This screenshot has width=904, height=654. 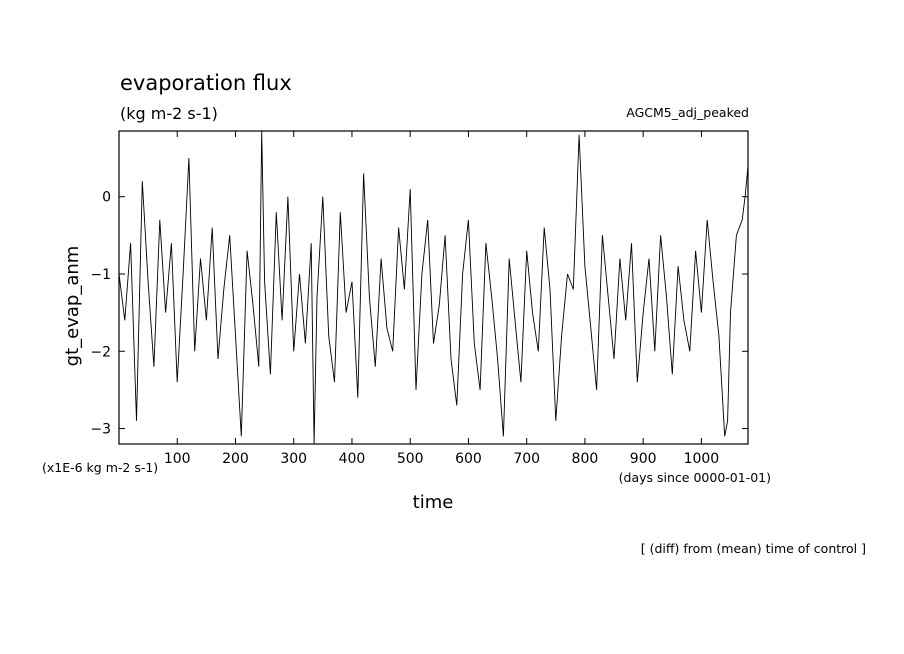 What do you see at coordinates (687, 112) in the screenshot?
I see `experiment-label: AGCM5_adj_peaked` at bounding box center [687, 112].